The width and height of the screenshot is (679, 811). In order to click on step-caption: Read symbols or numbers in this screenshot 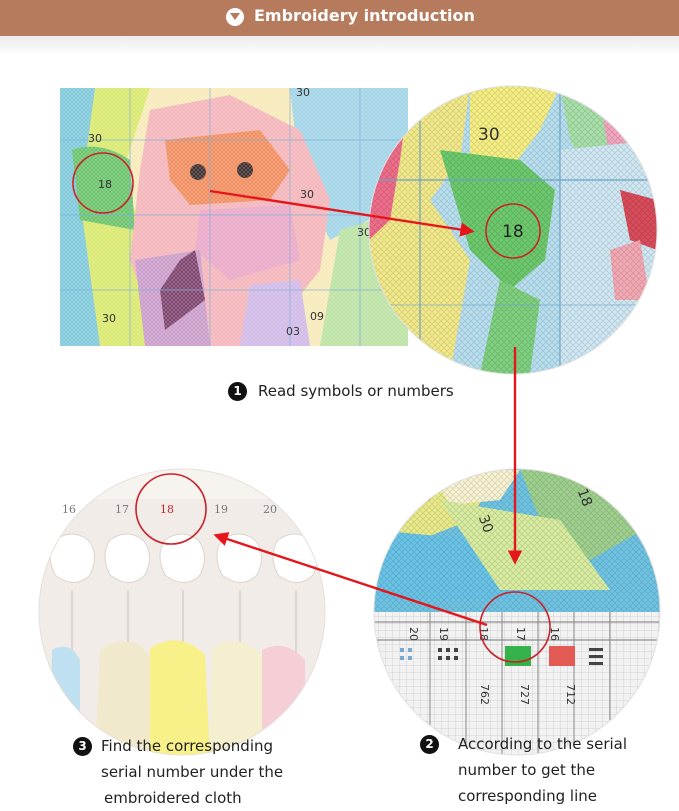, I will do `click(356, 391)`.